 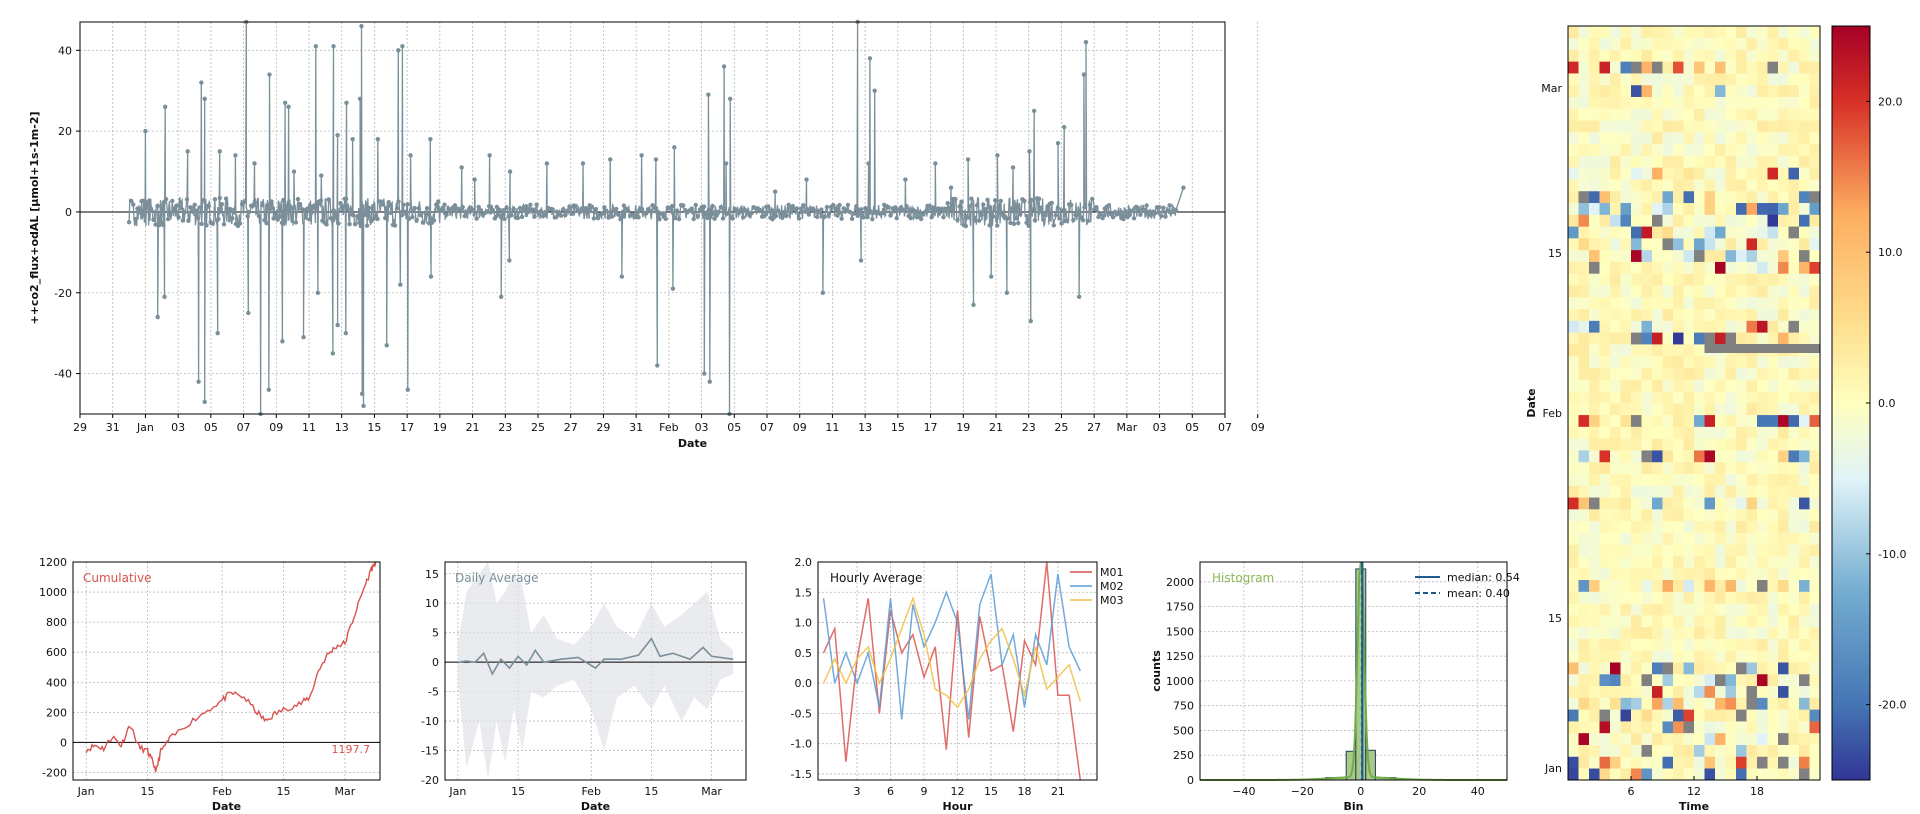 What do you see at coordinates (1160, 427) in the screenshot?
I see `main-xtick-label: 03` at bounding box center [1160, 427].